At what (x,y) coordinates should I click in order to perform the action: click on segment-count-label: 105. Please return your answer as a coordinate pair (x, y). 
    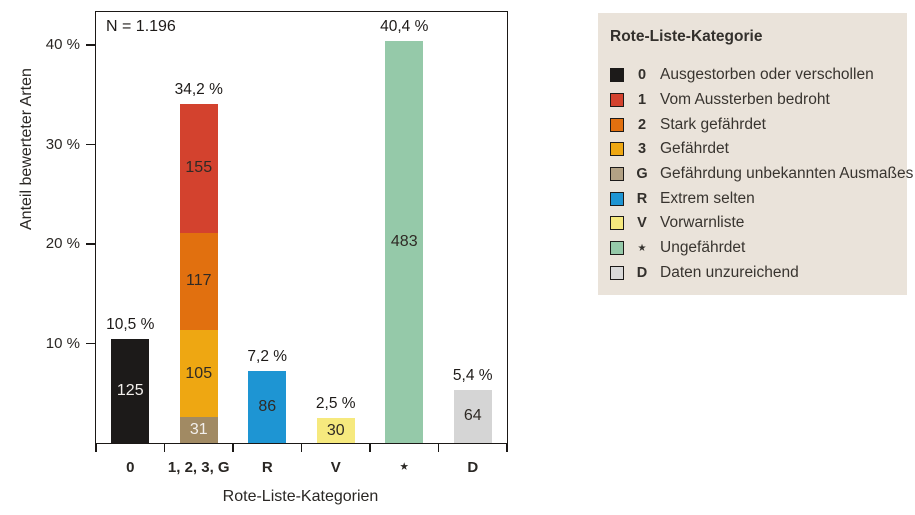
    Looking at the image, I should click on (199, 373).